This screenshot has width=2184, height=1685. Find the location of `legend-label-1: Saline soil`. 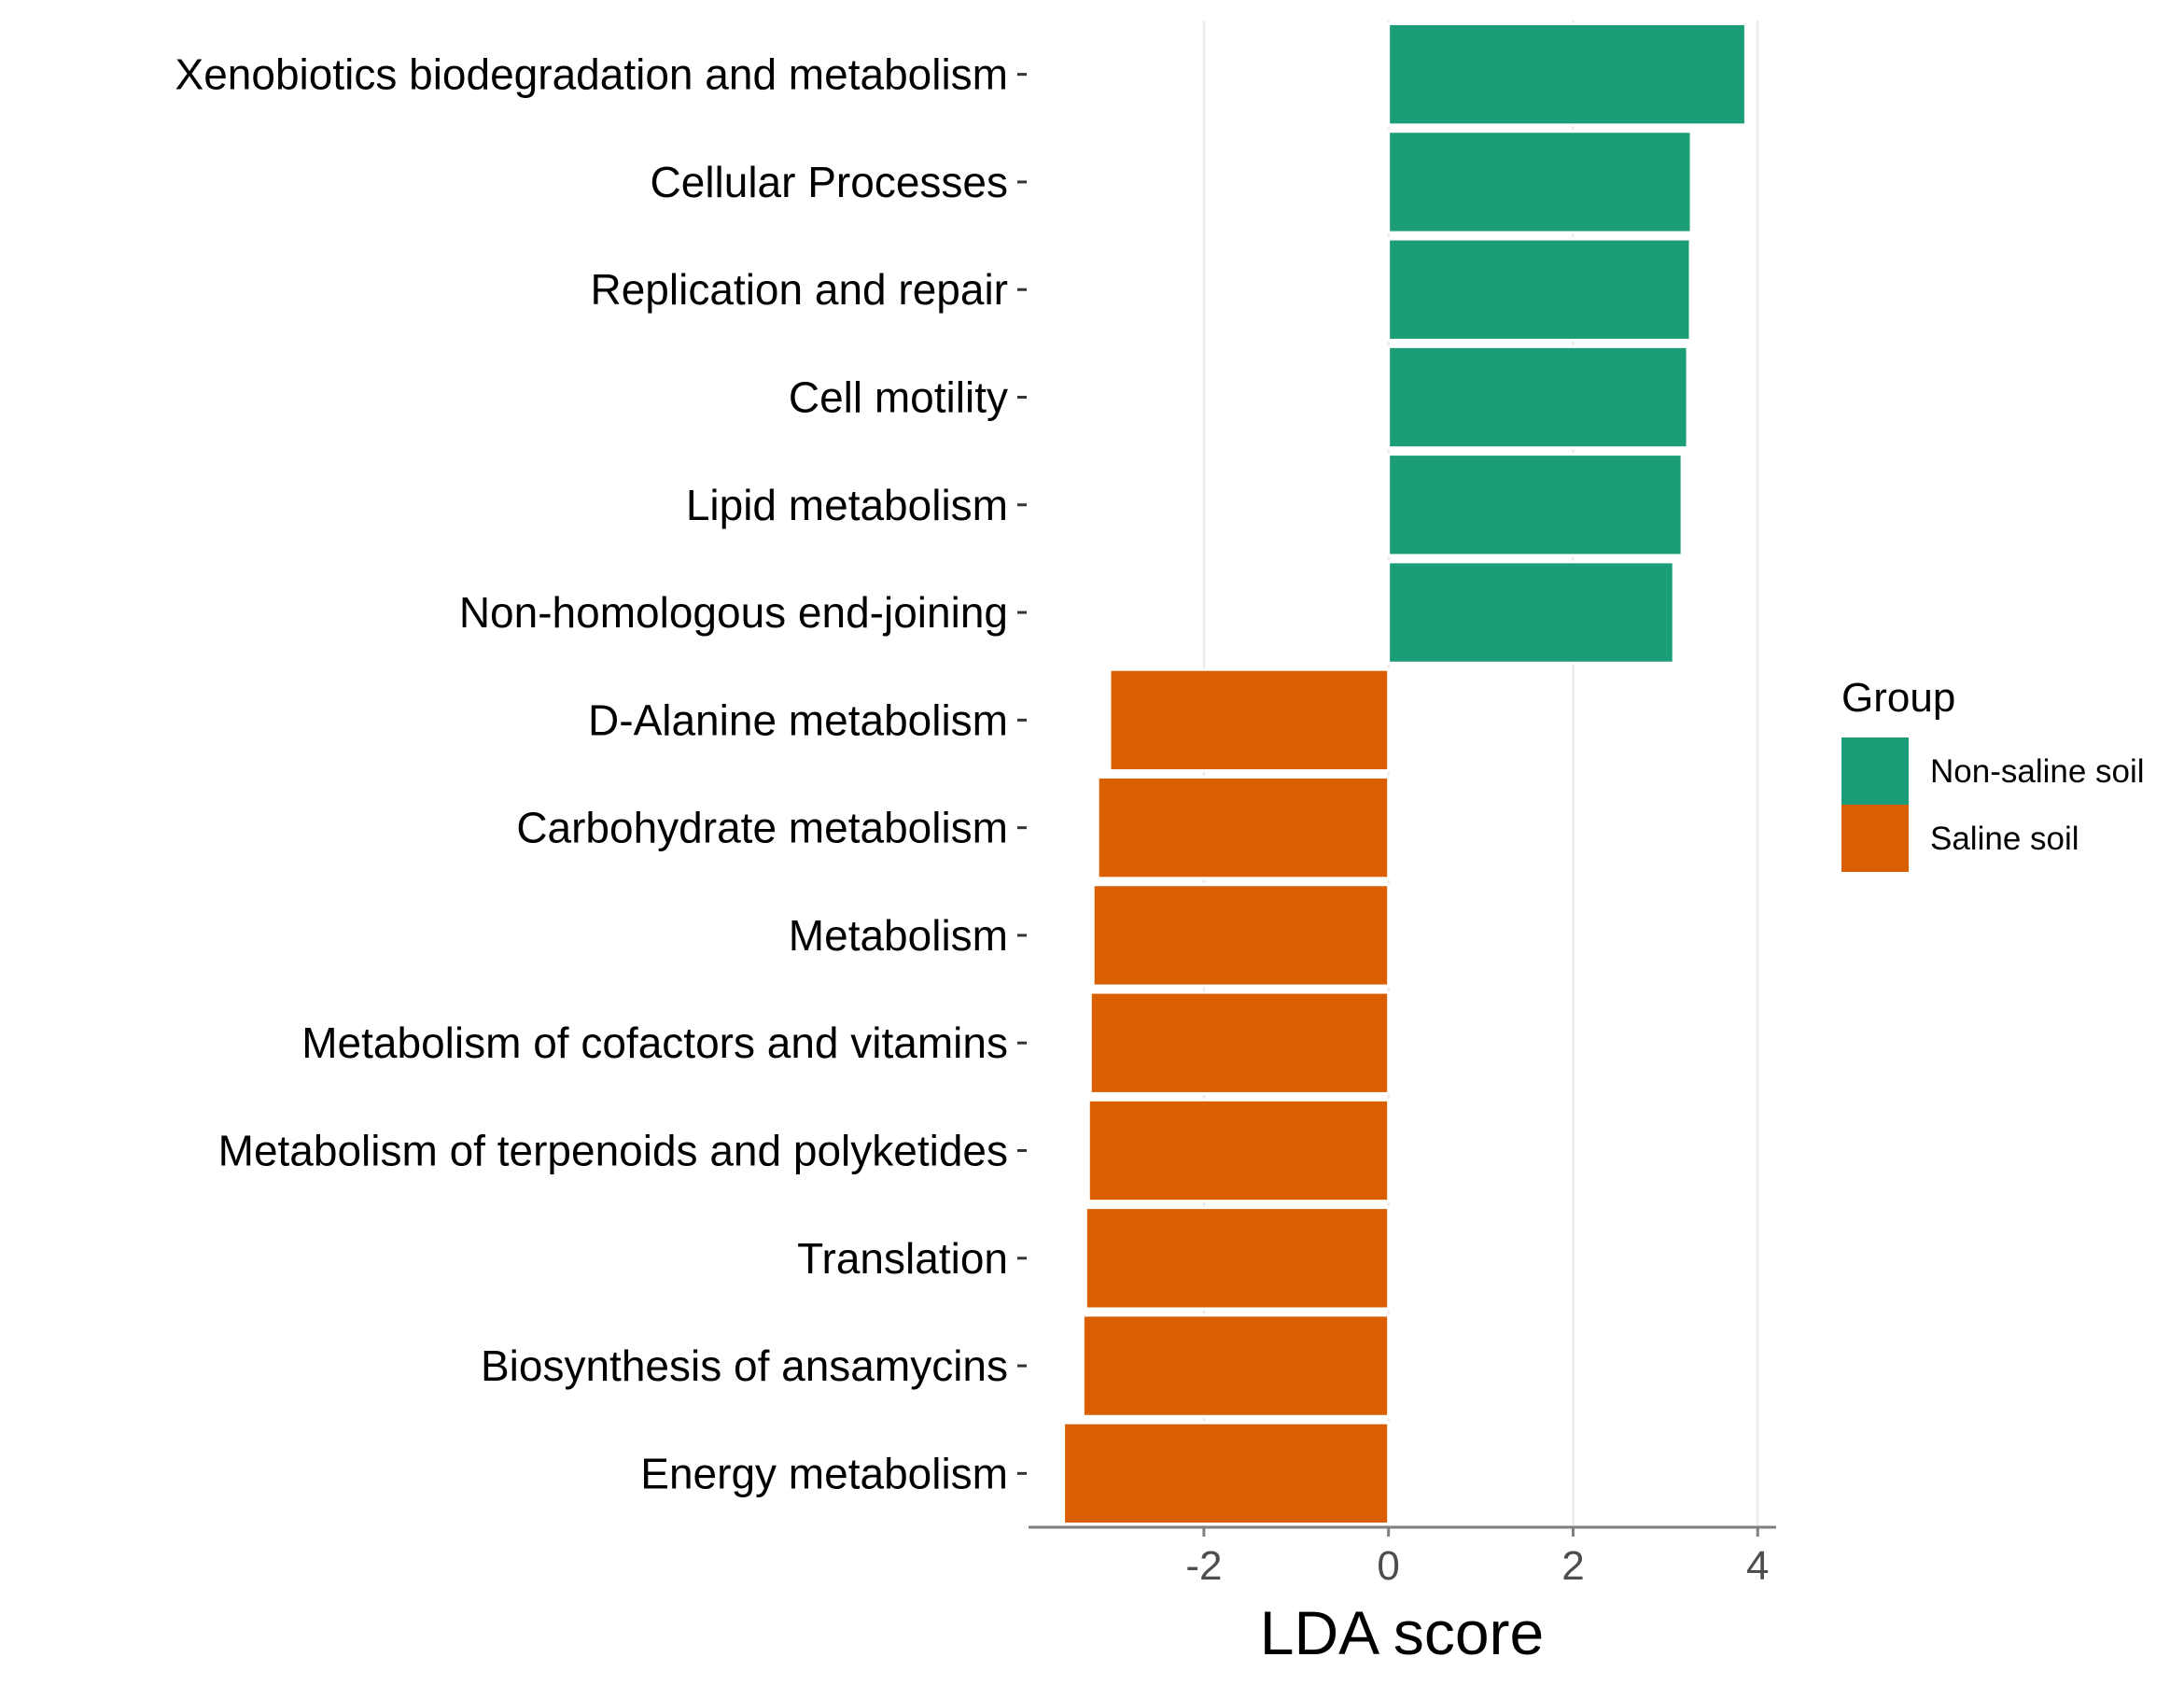

legend-label-1: Saline soil is located at coordinates (2005, 839).